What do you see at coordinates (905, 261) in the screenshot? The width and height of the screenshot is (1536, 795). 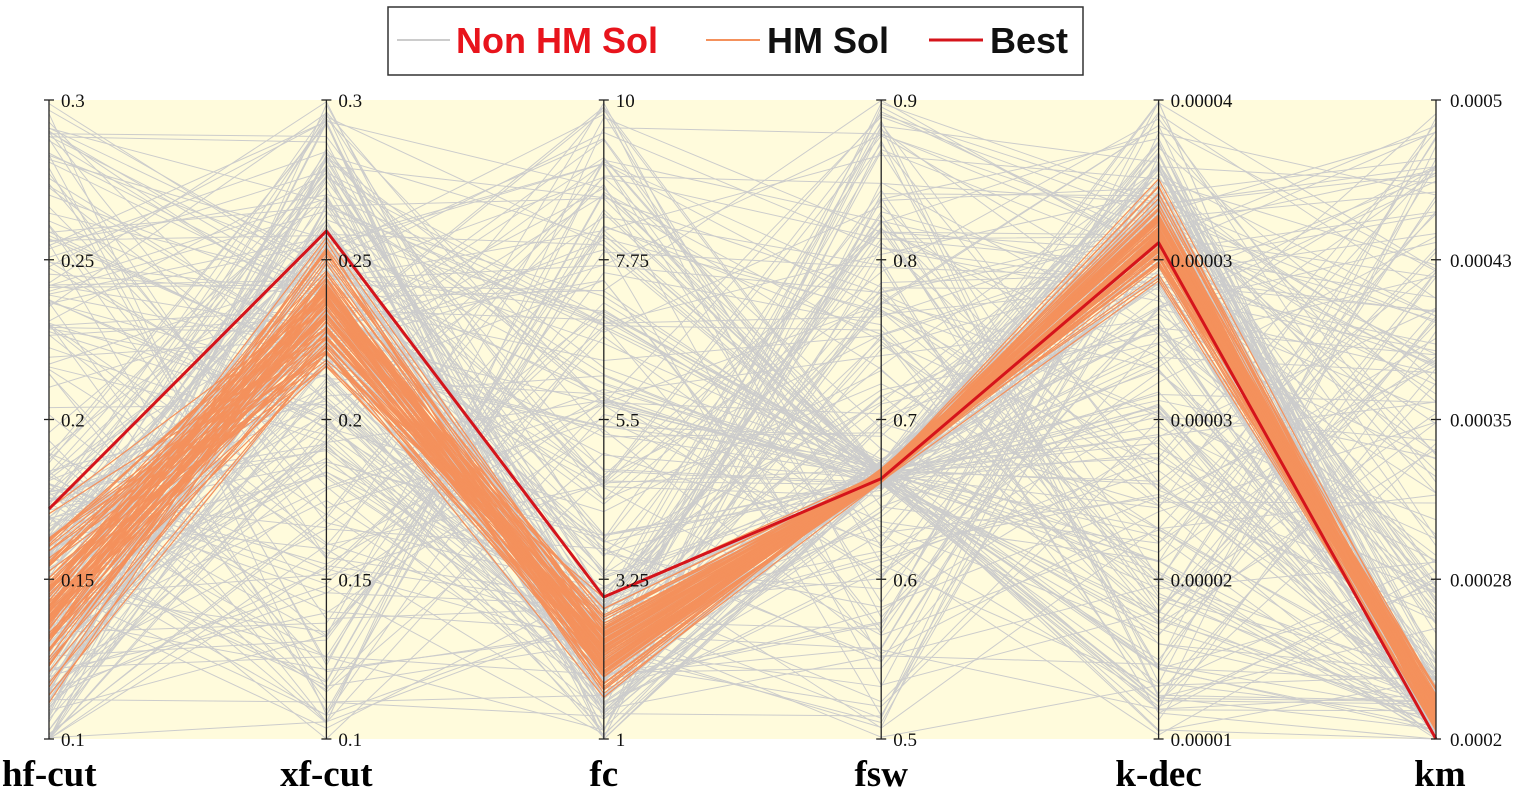 I see `tick-label: 0.8` at bounding box center [905, 261].